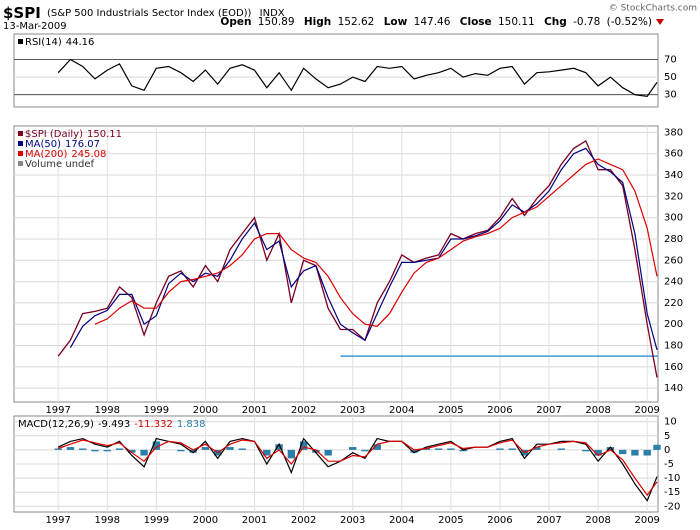 Image resolution: width=700 pixels, height=530 pixels. What do you see at coordinates (54, 134) in the screenshot?
I see `legend-label: $SPI (Daily)` at bounding box center [54, 134].